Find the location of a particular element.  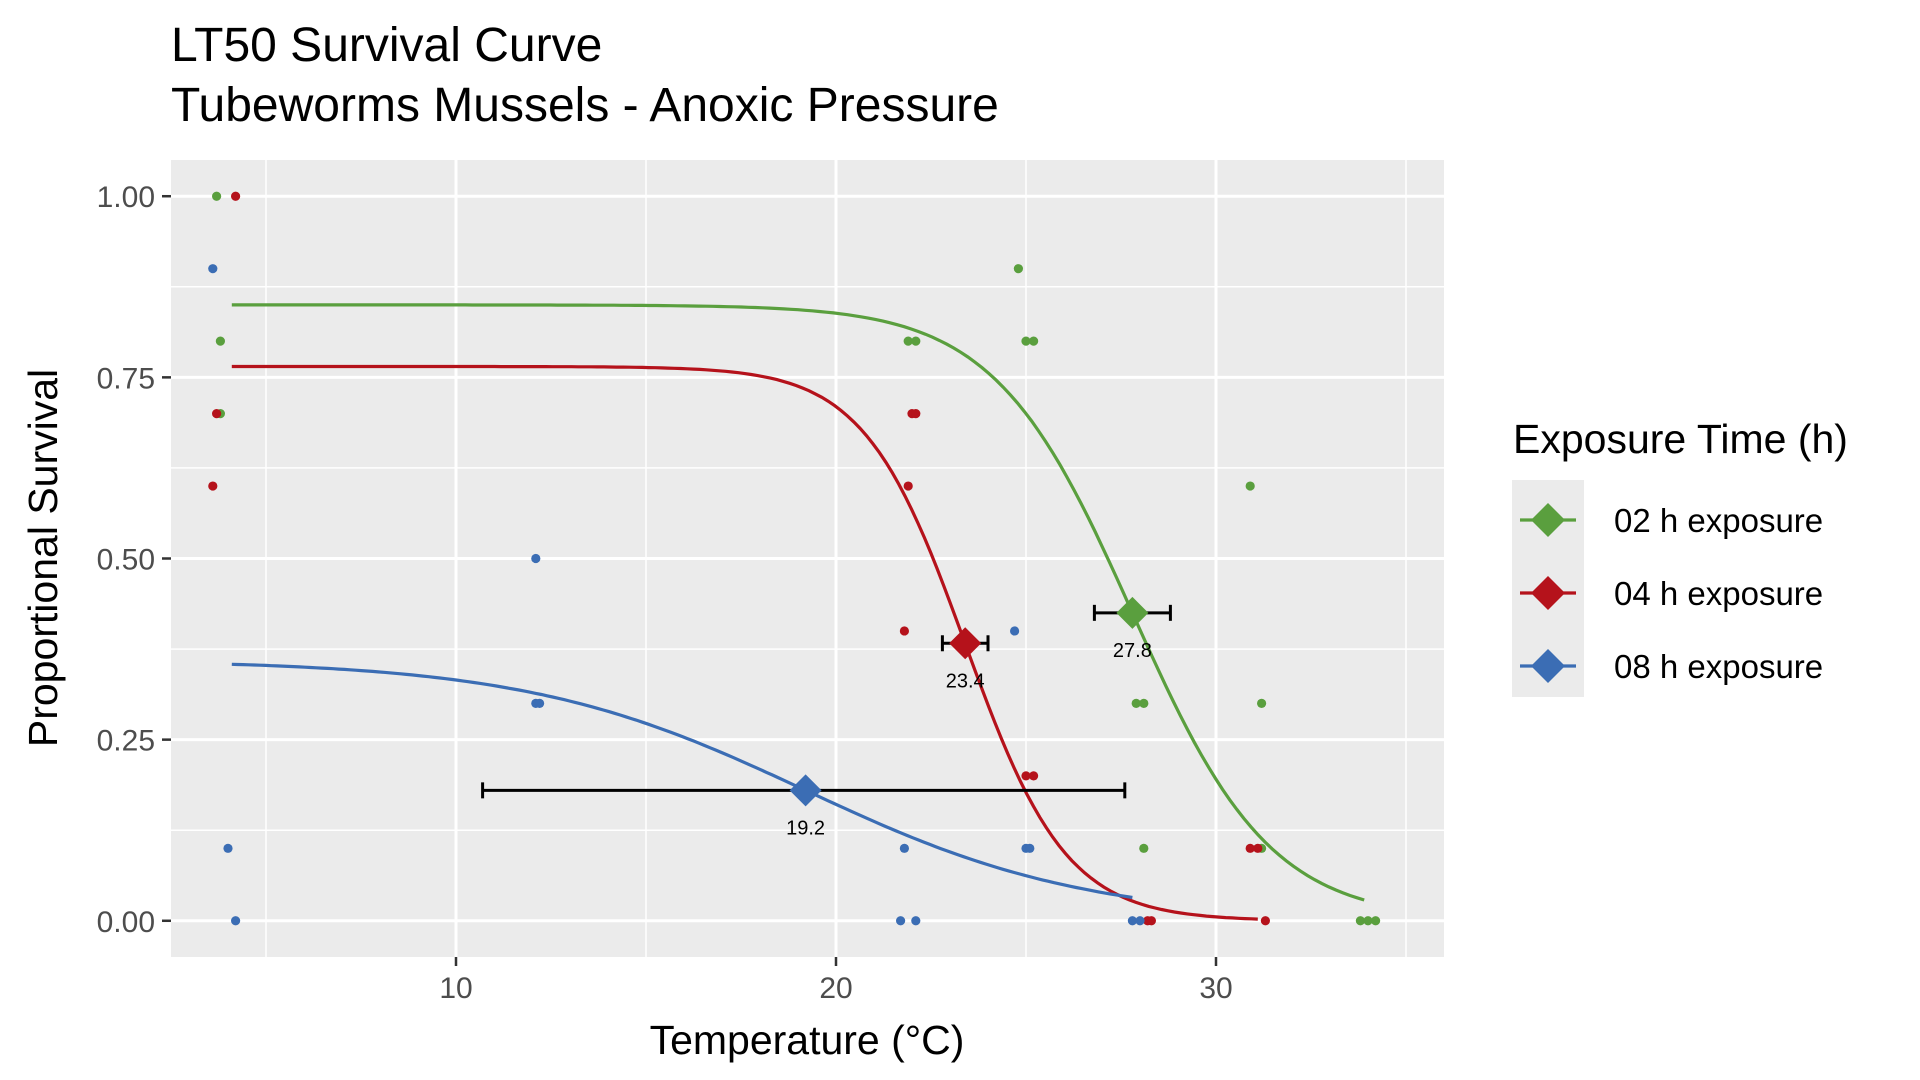

legend-title: Exposure Time (h) is located at coordinates (1680, 439).